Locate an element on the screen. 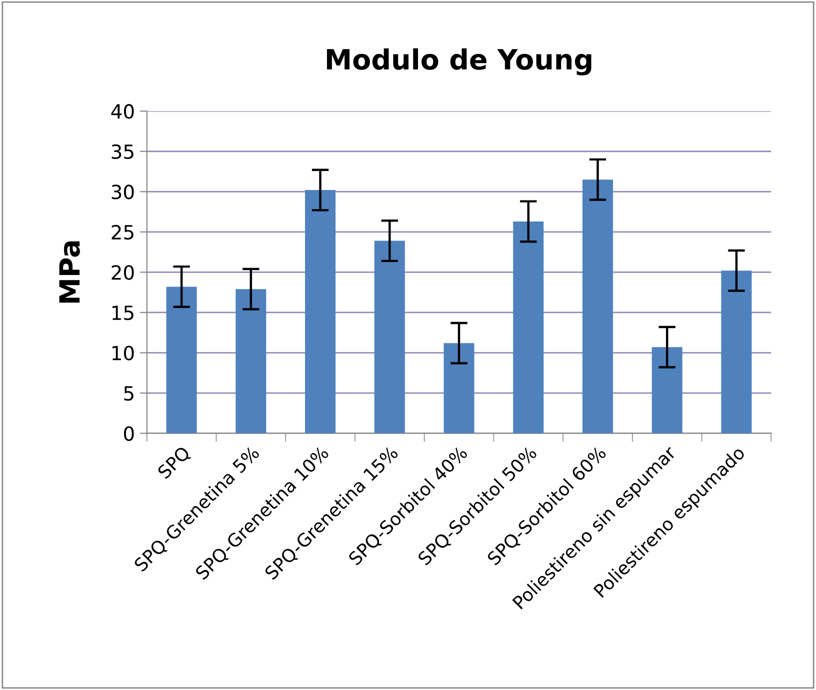 Image resolution: width=816 pixels, height=690 pixels. y-tick-label: 10 is located at coordinates (123, 353).